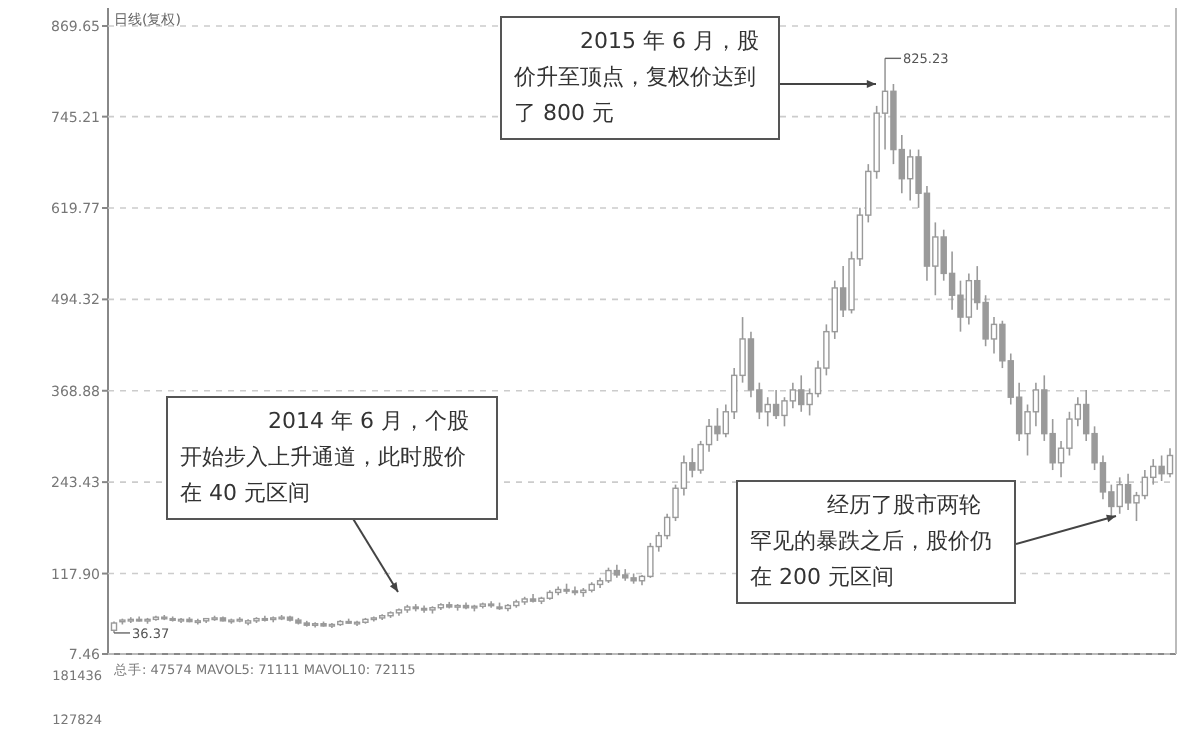 Image resolution: width=1182 pixels, height=730 pixels. Describe the element at coordinates (640, 78) in the screenshot. I see `annotation: 2015 年 6 月，股价升至顶点，复权价达到了 800 元` at that location.